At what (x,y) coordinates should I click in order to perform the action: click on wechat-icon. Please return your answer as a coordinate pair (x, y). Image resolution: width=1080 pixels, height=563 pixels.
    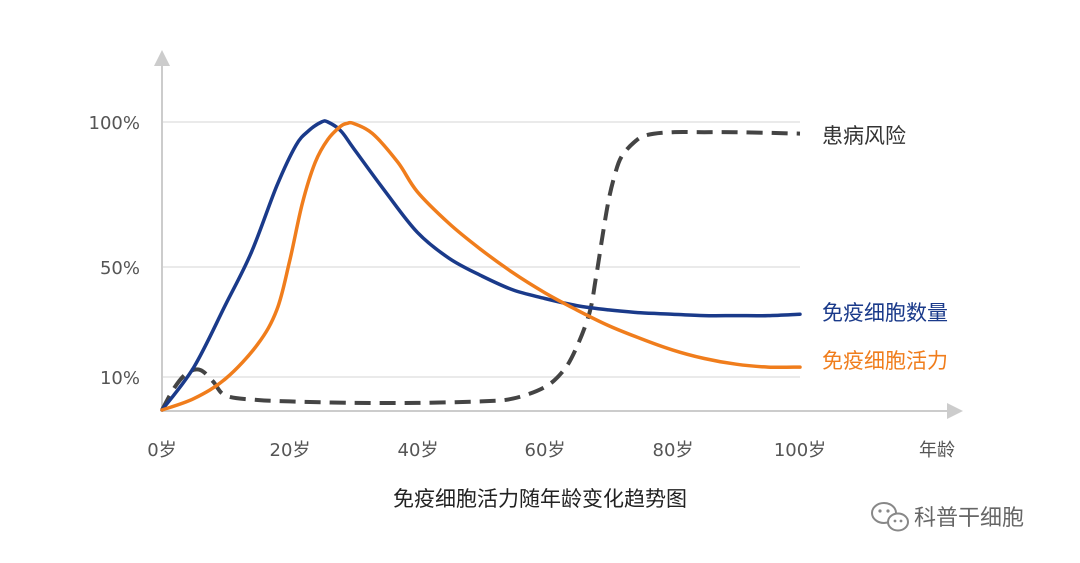
    Looking at the image, I should click on (890, 517).